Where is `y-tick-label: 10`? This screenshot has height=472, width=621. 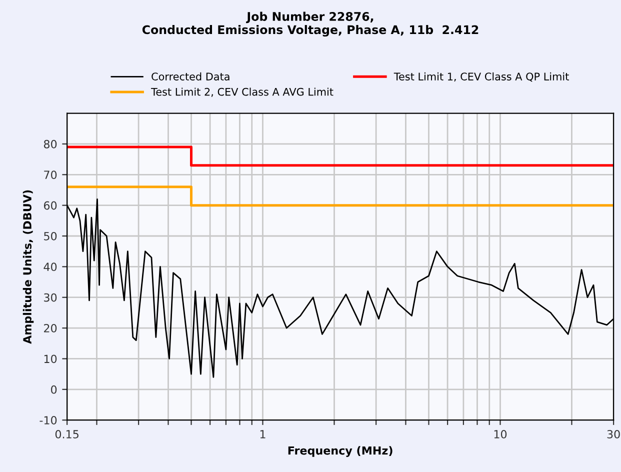
y-tick-label: 10 is located at coordinates (50, 359).